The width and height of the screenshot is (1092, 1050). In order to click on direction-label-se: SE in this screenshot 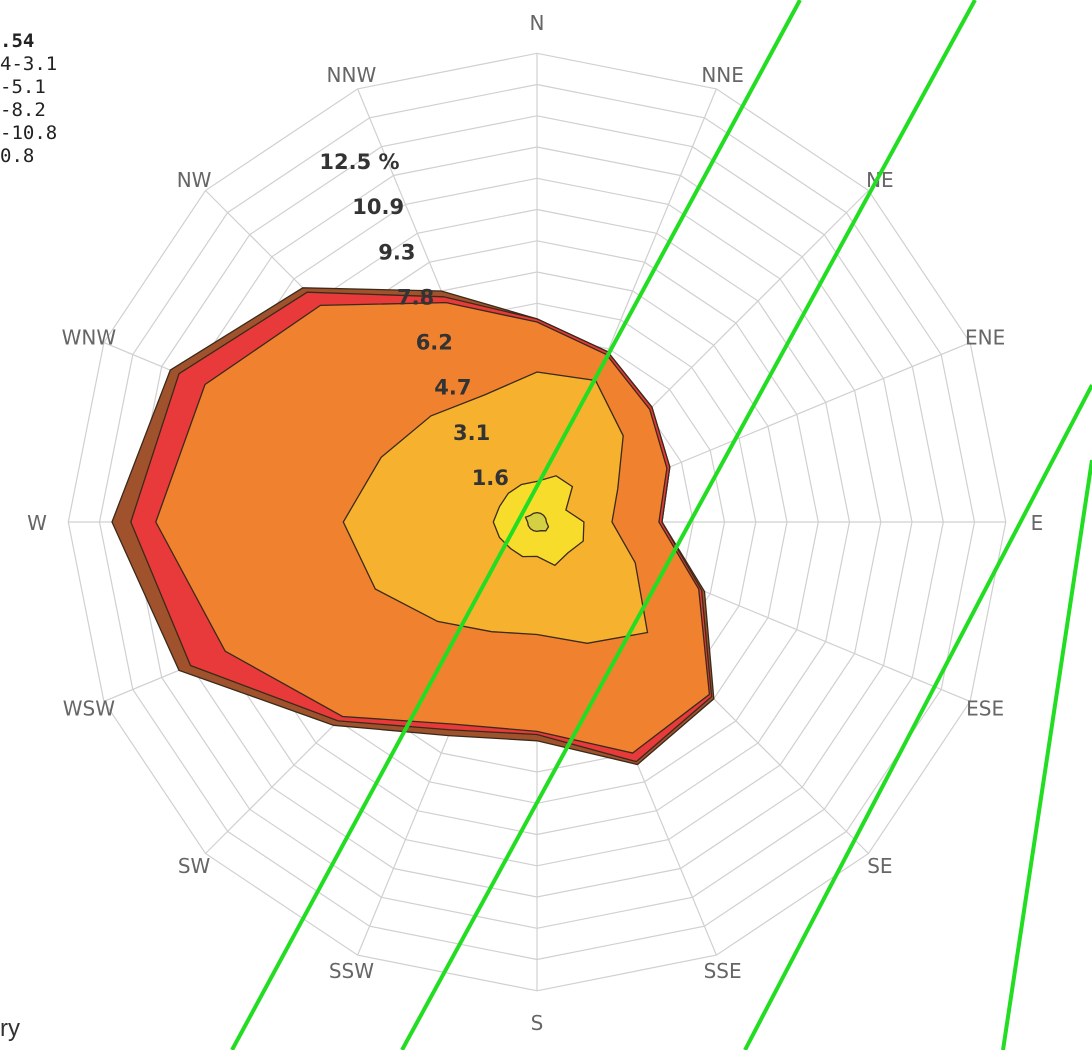, I will do `click(879, 866)`.